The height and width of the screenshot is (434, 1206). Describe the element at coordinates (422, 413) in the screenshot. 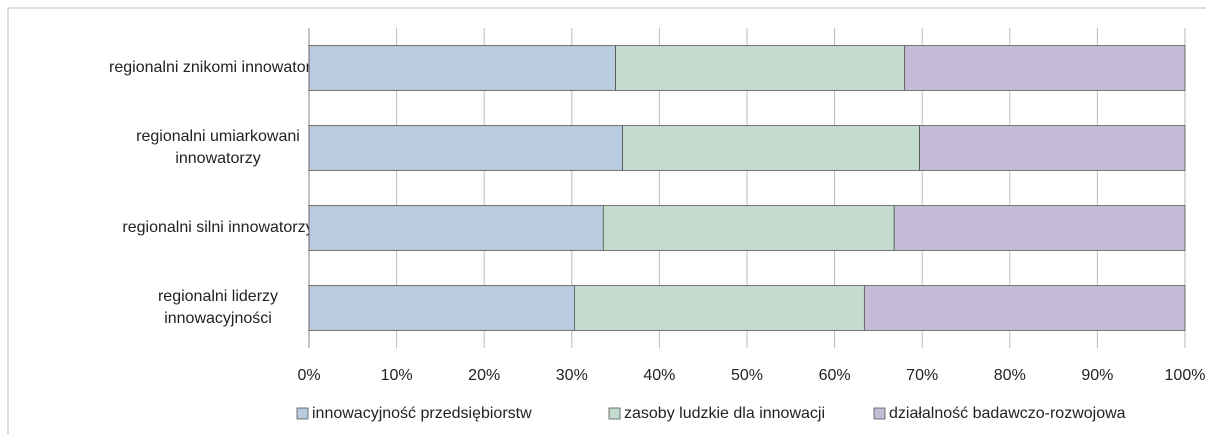

I see `legend-label: innowacyjność przedsiębiorstw` at that location.